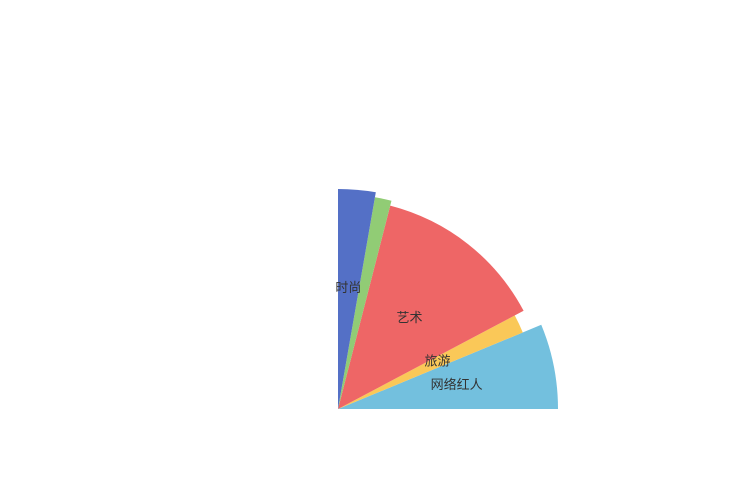 The height and width of the screenshot is (500, 750). I want to click on slice-label-1: 网络红人, so click(457, 385).